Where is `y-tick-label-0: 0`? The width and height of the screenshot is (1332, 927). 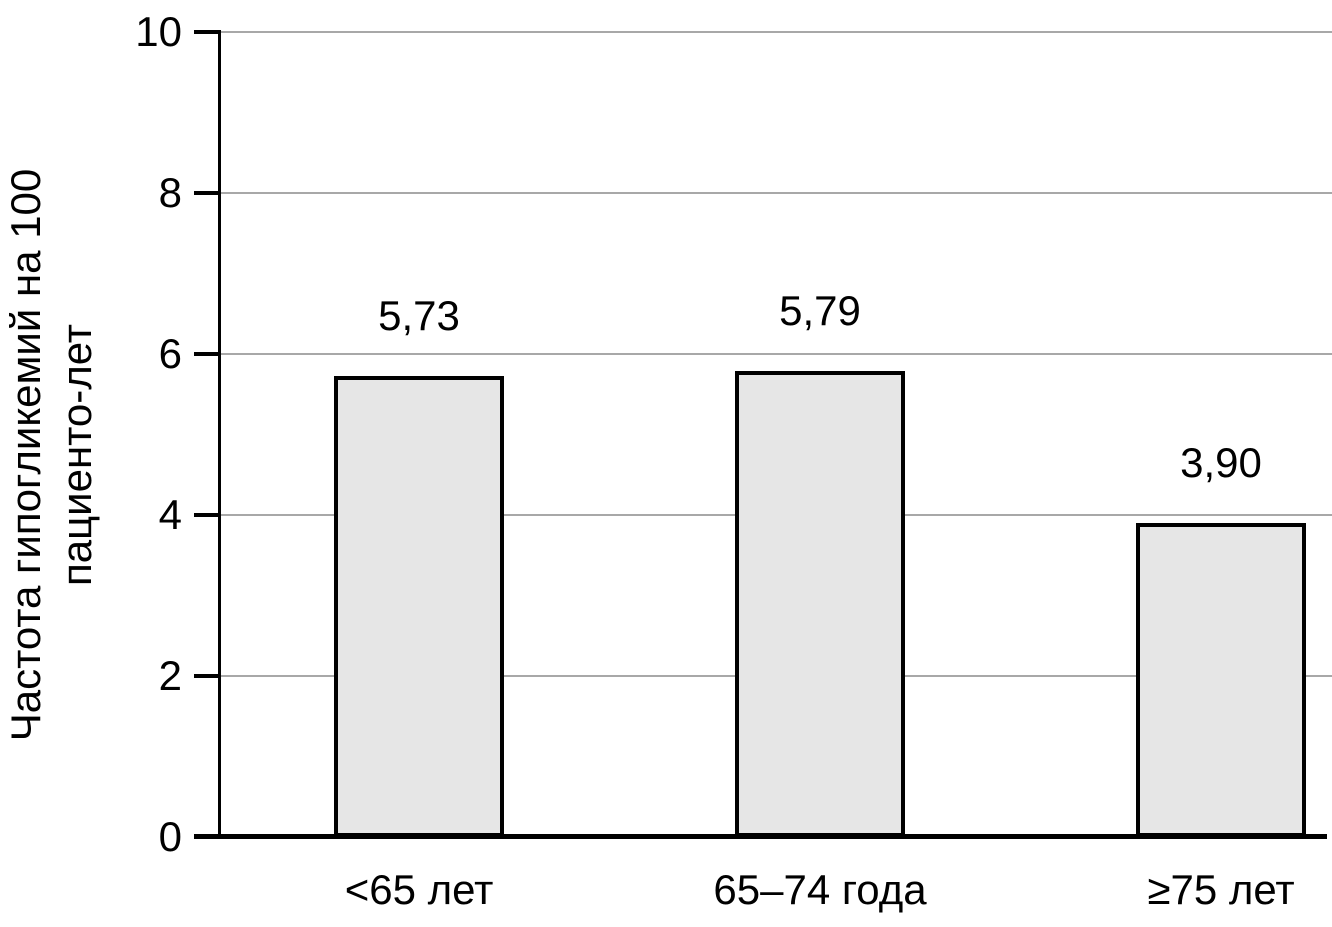 y-tick-label-0: 0 is located at coordinates (170, 836).